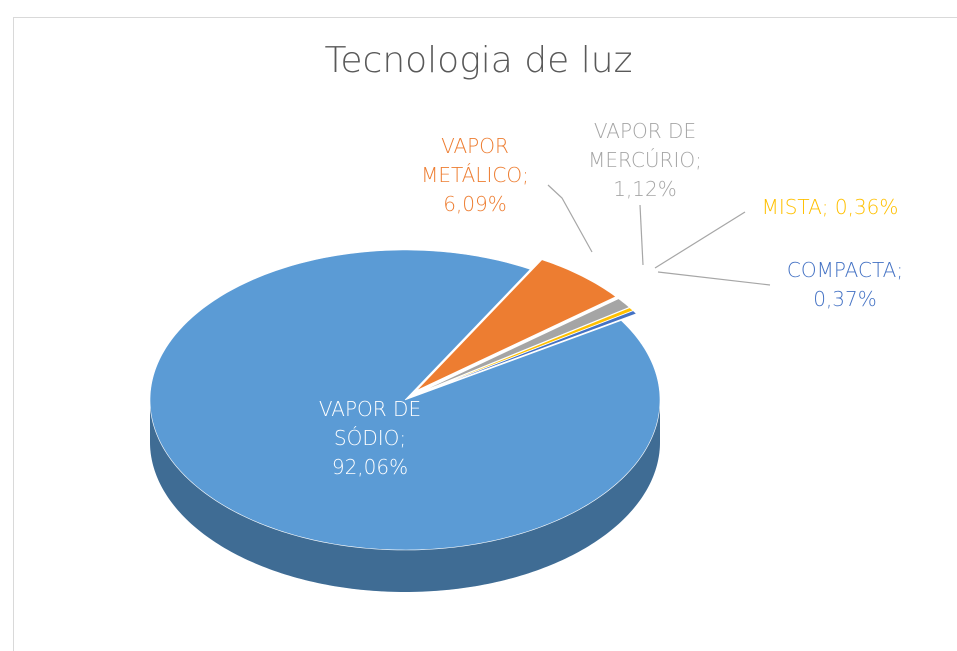 The height and width of the screenshot is (651, 957). Describe the element at coordinates (475, 204) in the screenshot. I see `value-label: 6,09%` at that location.